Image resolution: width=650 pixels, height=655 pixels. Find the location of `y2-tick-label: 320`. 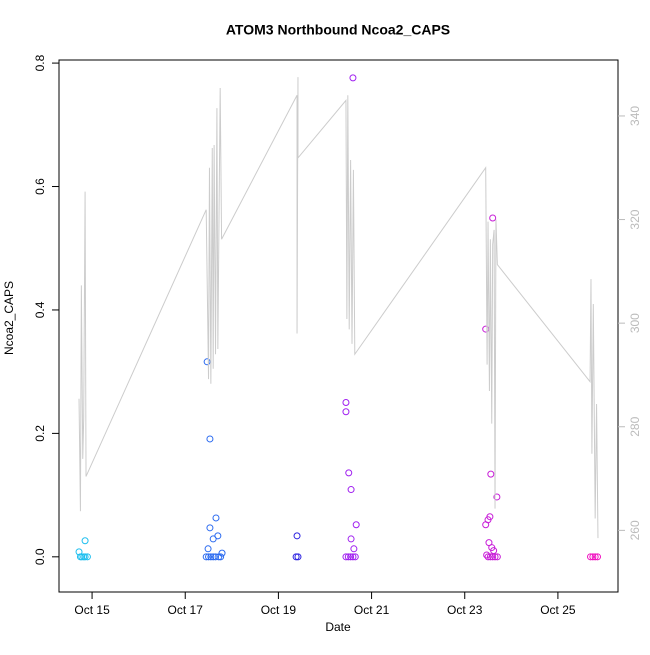

y2-tick-label: 320 is located at coordinates (635, 219).